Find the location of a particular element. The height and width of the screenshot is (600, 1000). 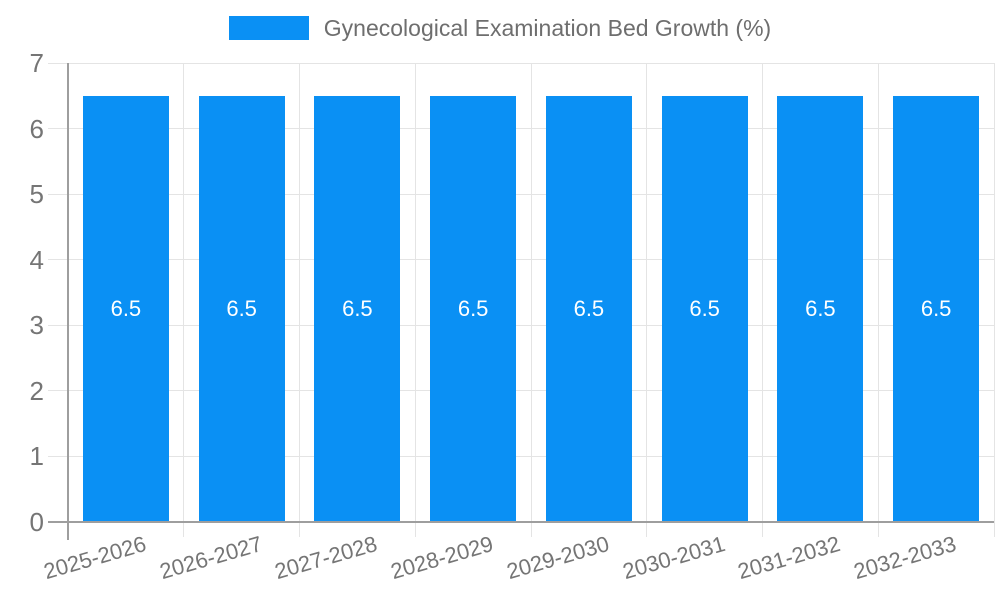

y-axis-tick-label: 0 is located at coordinates (36, 522).